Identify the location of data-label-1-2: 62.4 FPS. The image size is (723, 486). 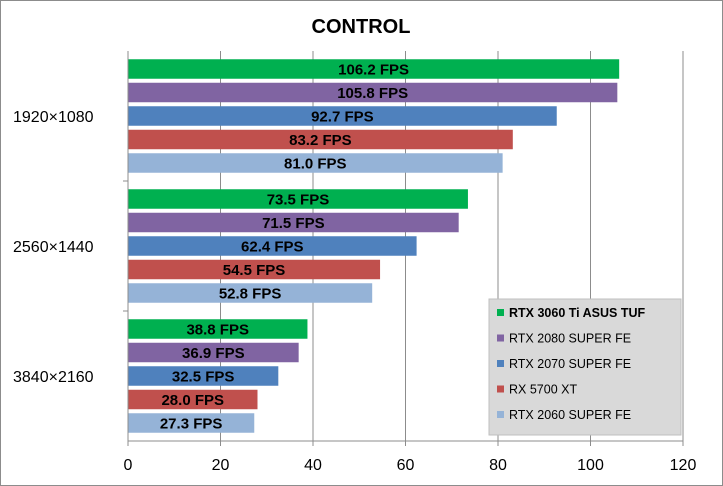
(272, 247).